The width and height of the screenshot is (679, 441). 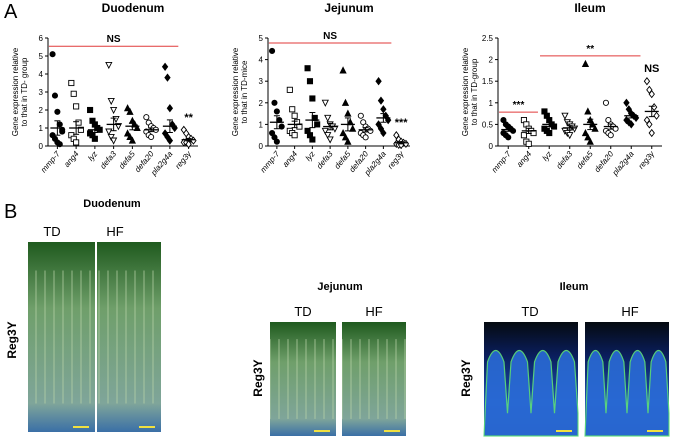 I want to click on y-tick-label: 0.5, so click(x=488, y=124).